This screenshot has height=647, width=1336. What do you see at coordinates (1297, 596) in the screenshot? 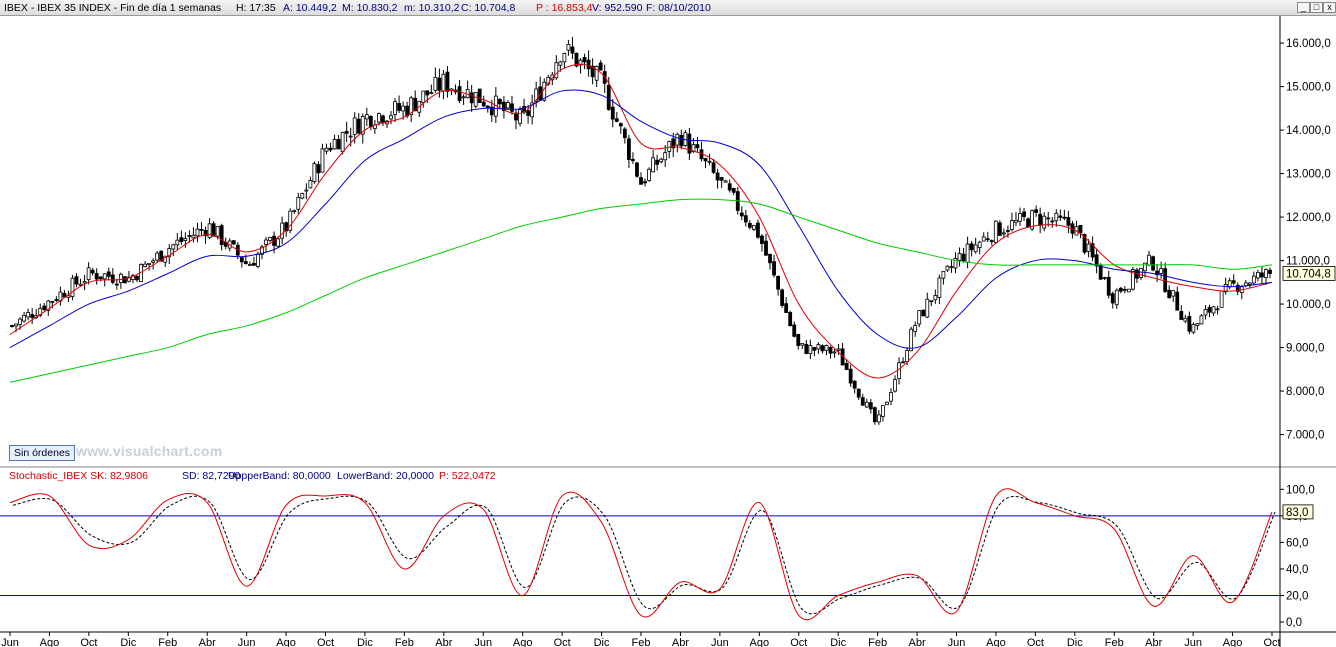
I see `stoch-tick-label: 20,0` at bounding box center [1297, 596].